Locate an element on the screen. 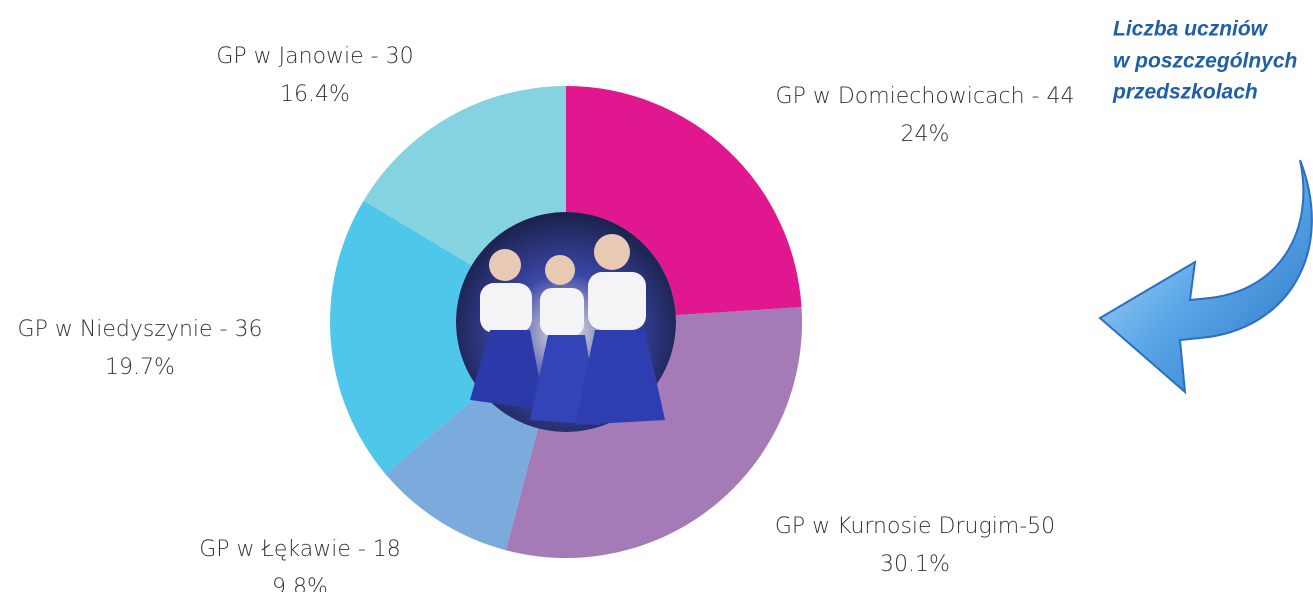  annotation: w poszczególnych is located at coordinates (1205, 61).